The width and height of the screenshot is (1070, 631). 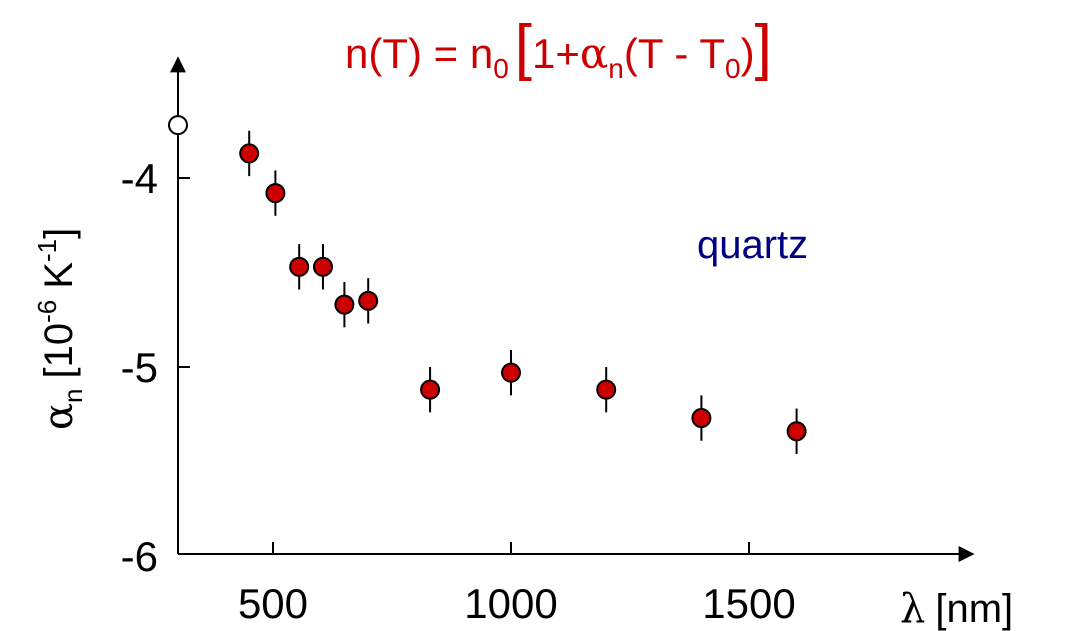 What do you see at coordinates (752, 245) in the screenshot?
I see `annotation-quartz: quartz` at bounding box center [752, 245].